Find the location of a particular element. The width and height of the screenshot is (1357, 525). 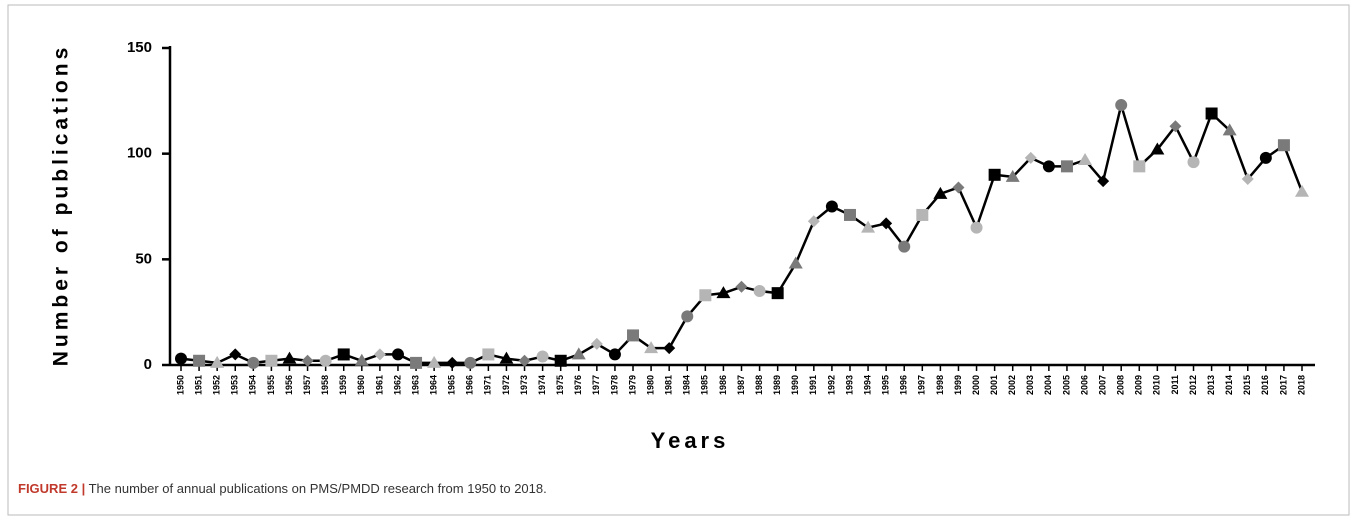

x-tick-label: 1956 is located at coordinates (289, 385).